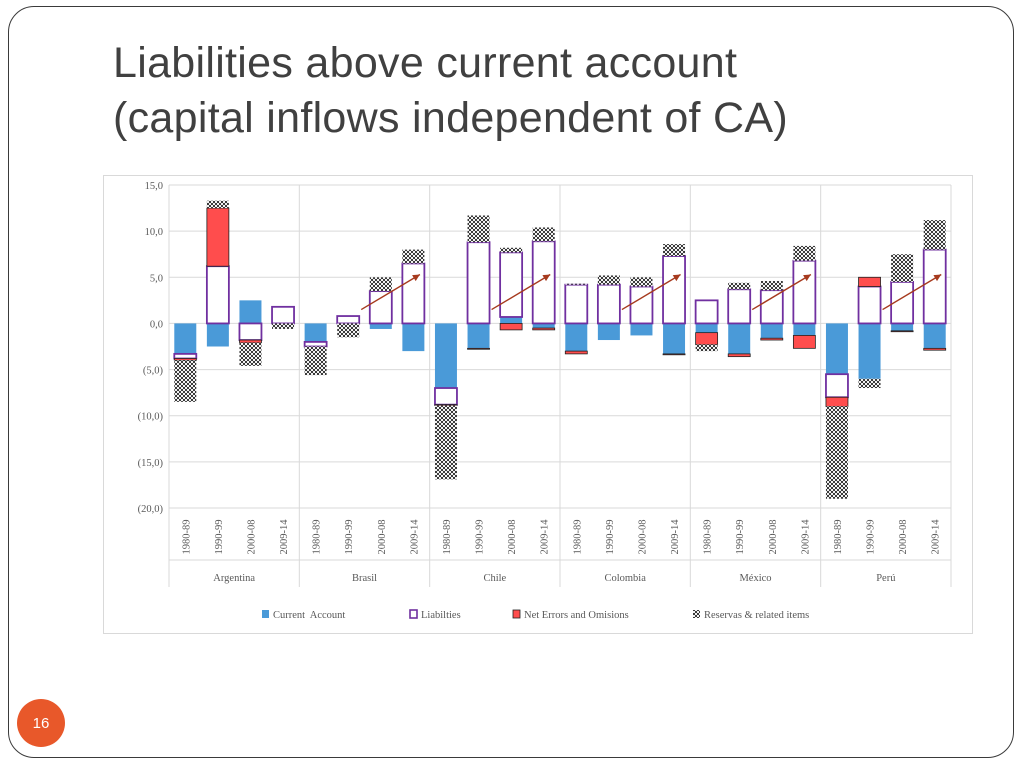 Image resolution: width=1024 pixels, height=768 pixels. I want to click on country-label: Chile, so click(494, 578).